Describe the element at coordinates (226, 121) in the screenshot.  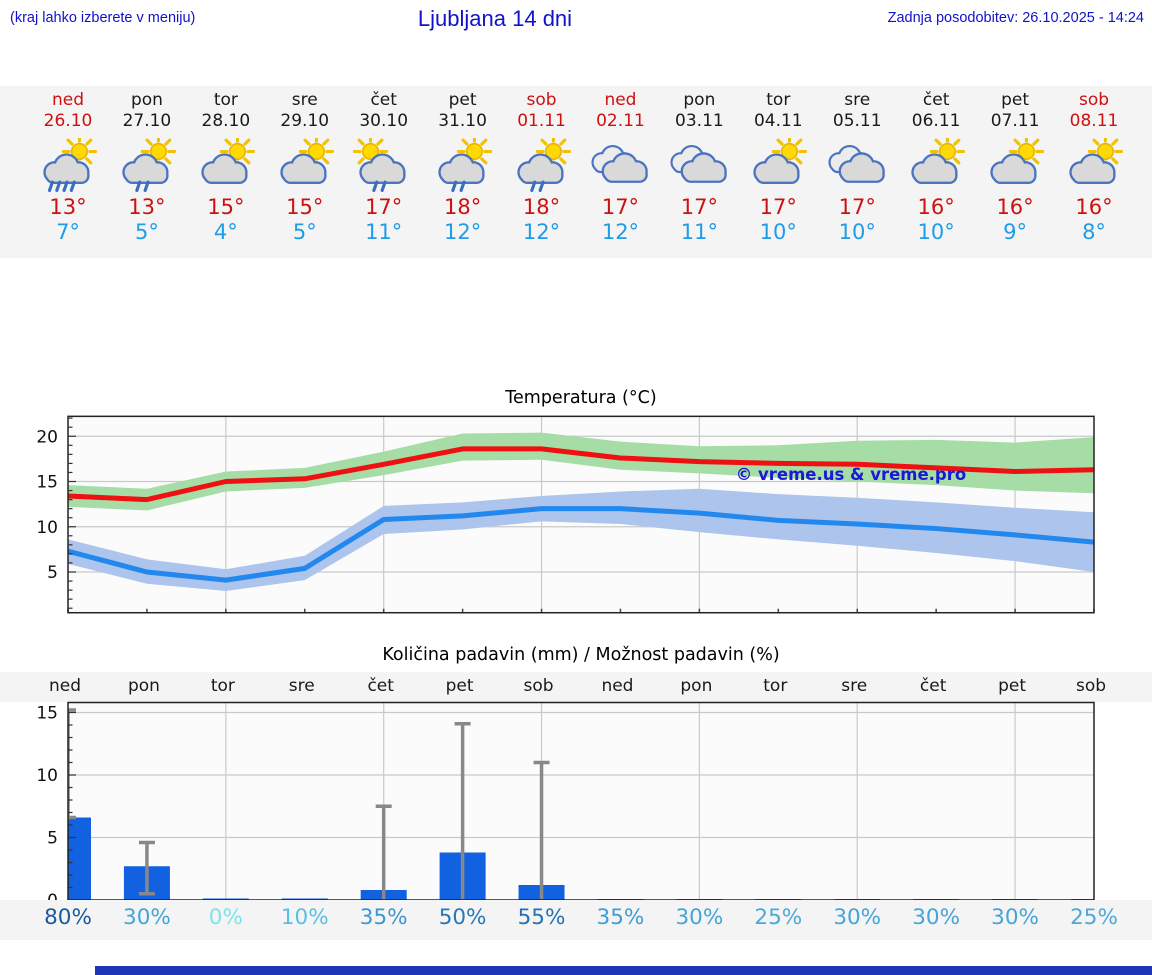
I see `day-date: 28.10` at that location.